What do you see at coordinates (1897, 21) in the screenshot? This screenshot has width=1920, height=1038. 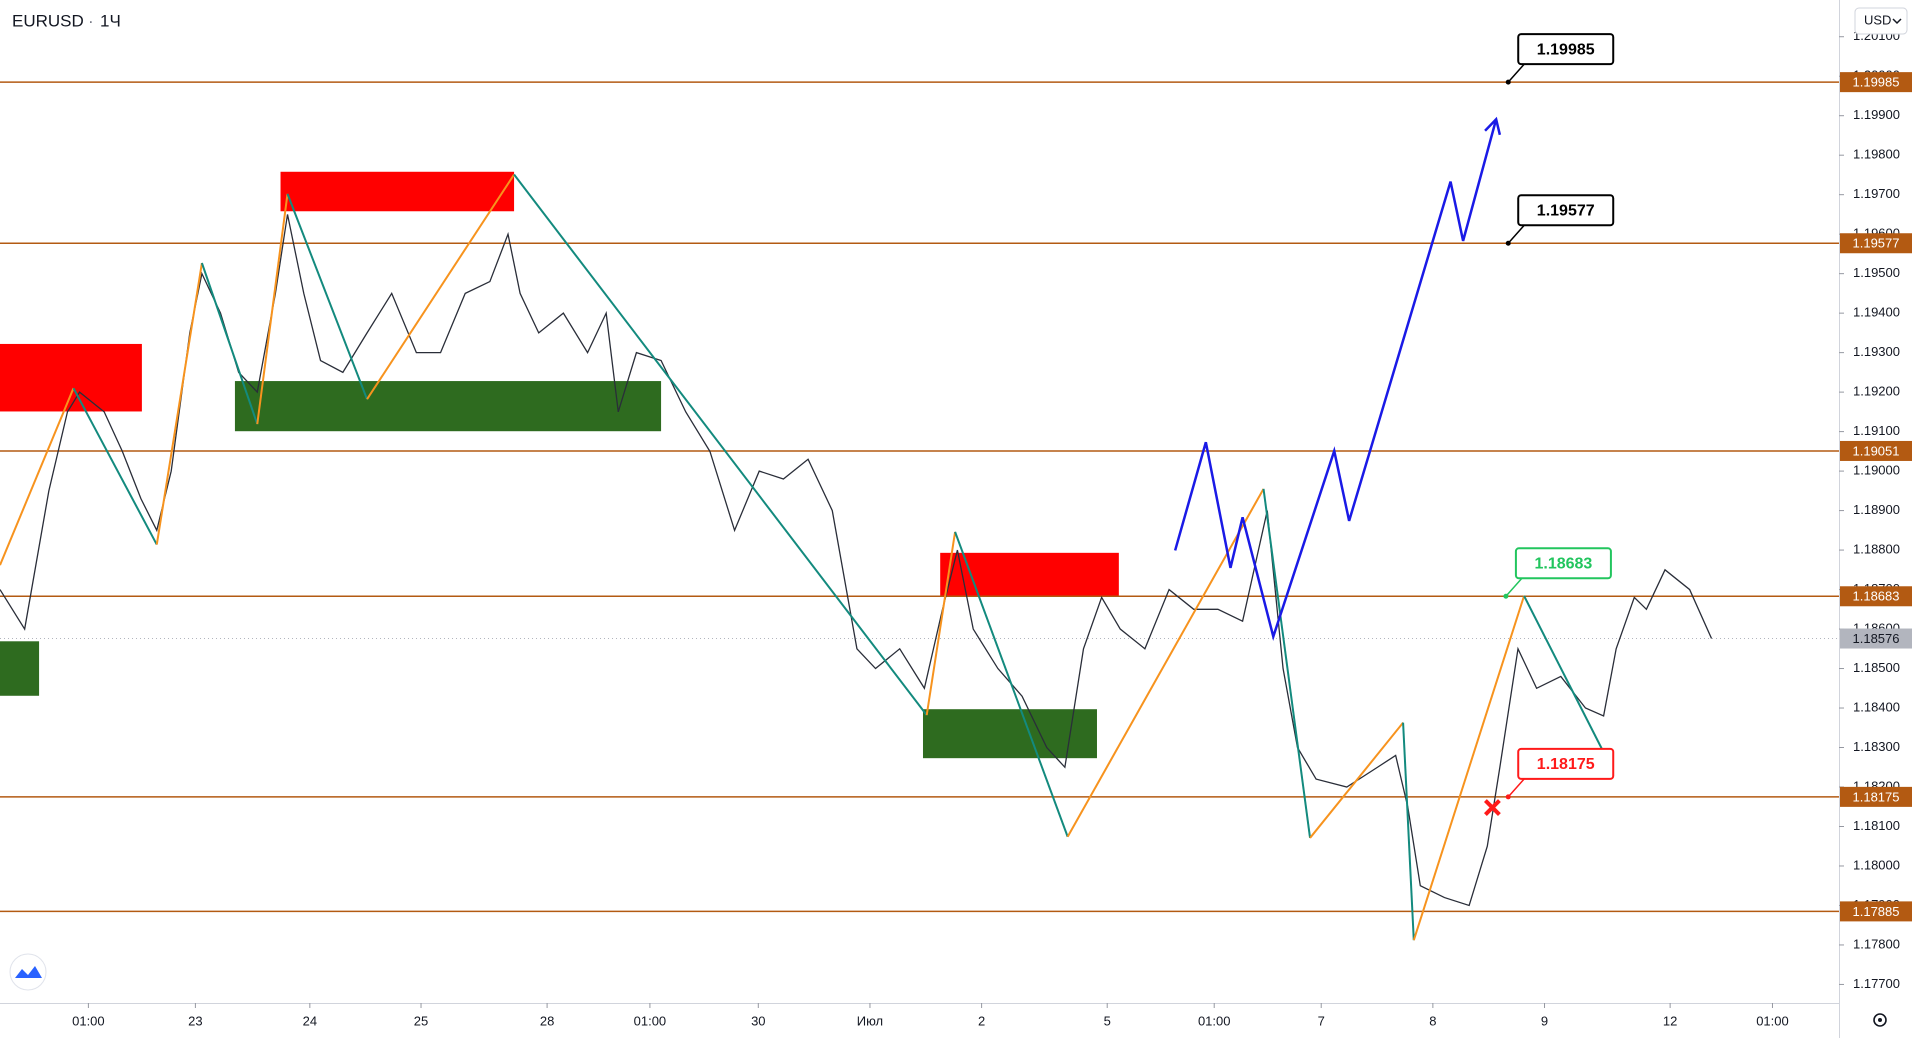 I see `currency-caret` at bounding box center [1897, 21].